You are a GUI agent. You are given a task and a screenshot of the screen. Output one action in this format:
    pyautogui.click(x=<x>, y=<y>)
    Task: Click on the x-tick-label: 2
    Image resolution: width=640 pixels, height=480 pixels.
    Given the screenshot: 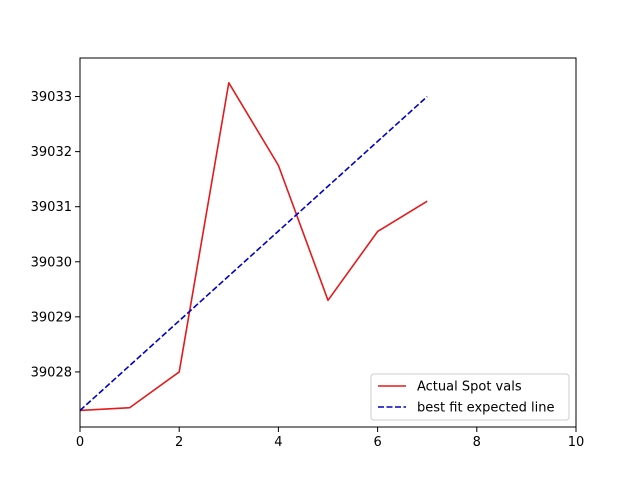 What is the action you would take?
    pyautogui.click(x=179, y=442)
    